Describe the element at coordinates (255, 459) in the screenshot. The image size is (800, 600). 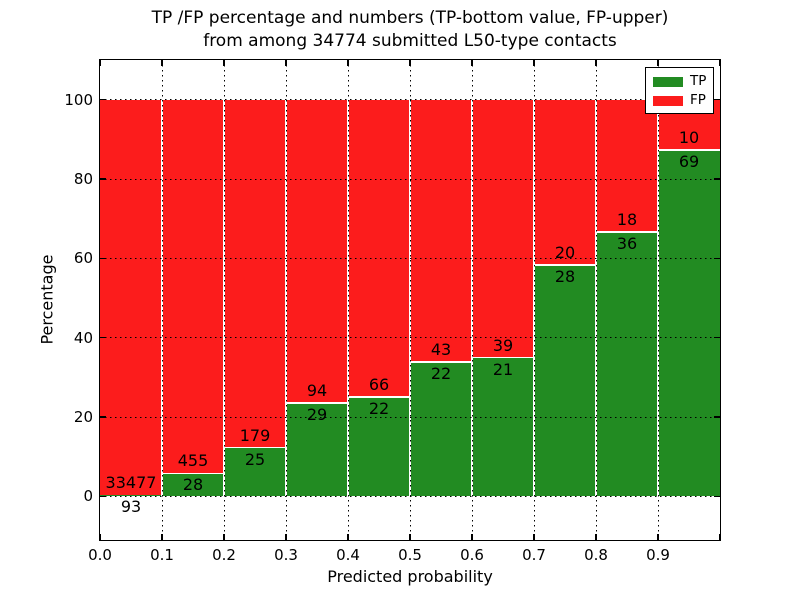
I see `tp-count-label: 25` at that location.